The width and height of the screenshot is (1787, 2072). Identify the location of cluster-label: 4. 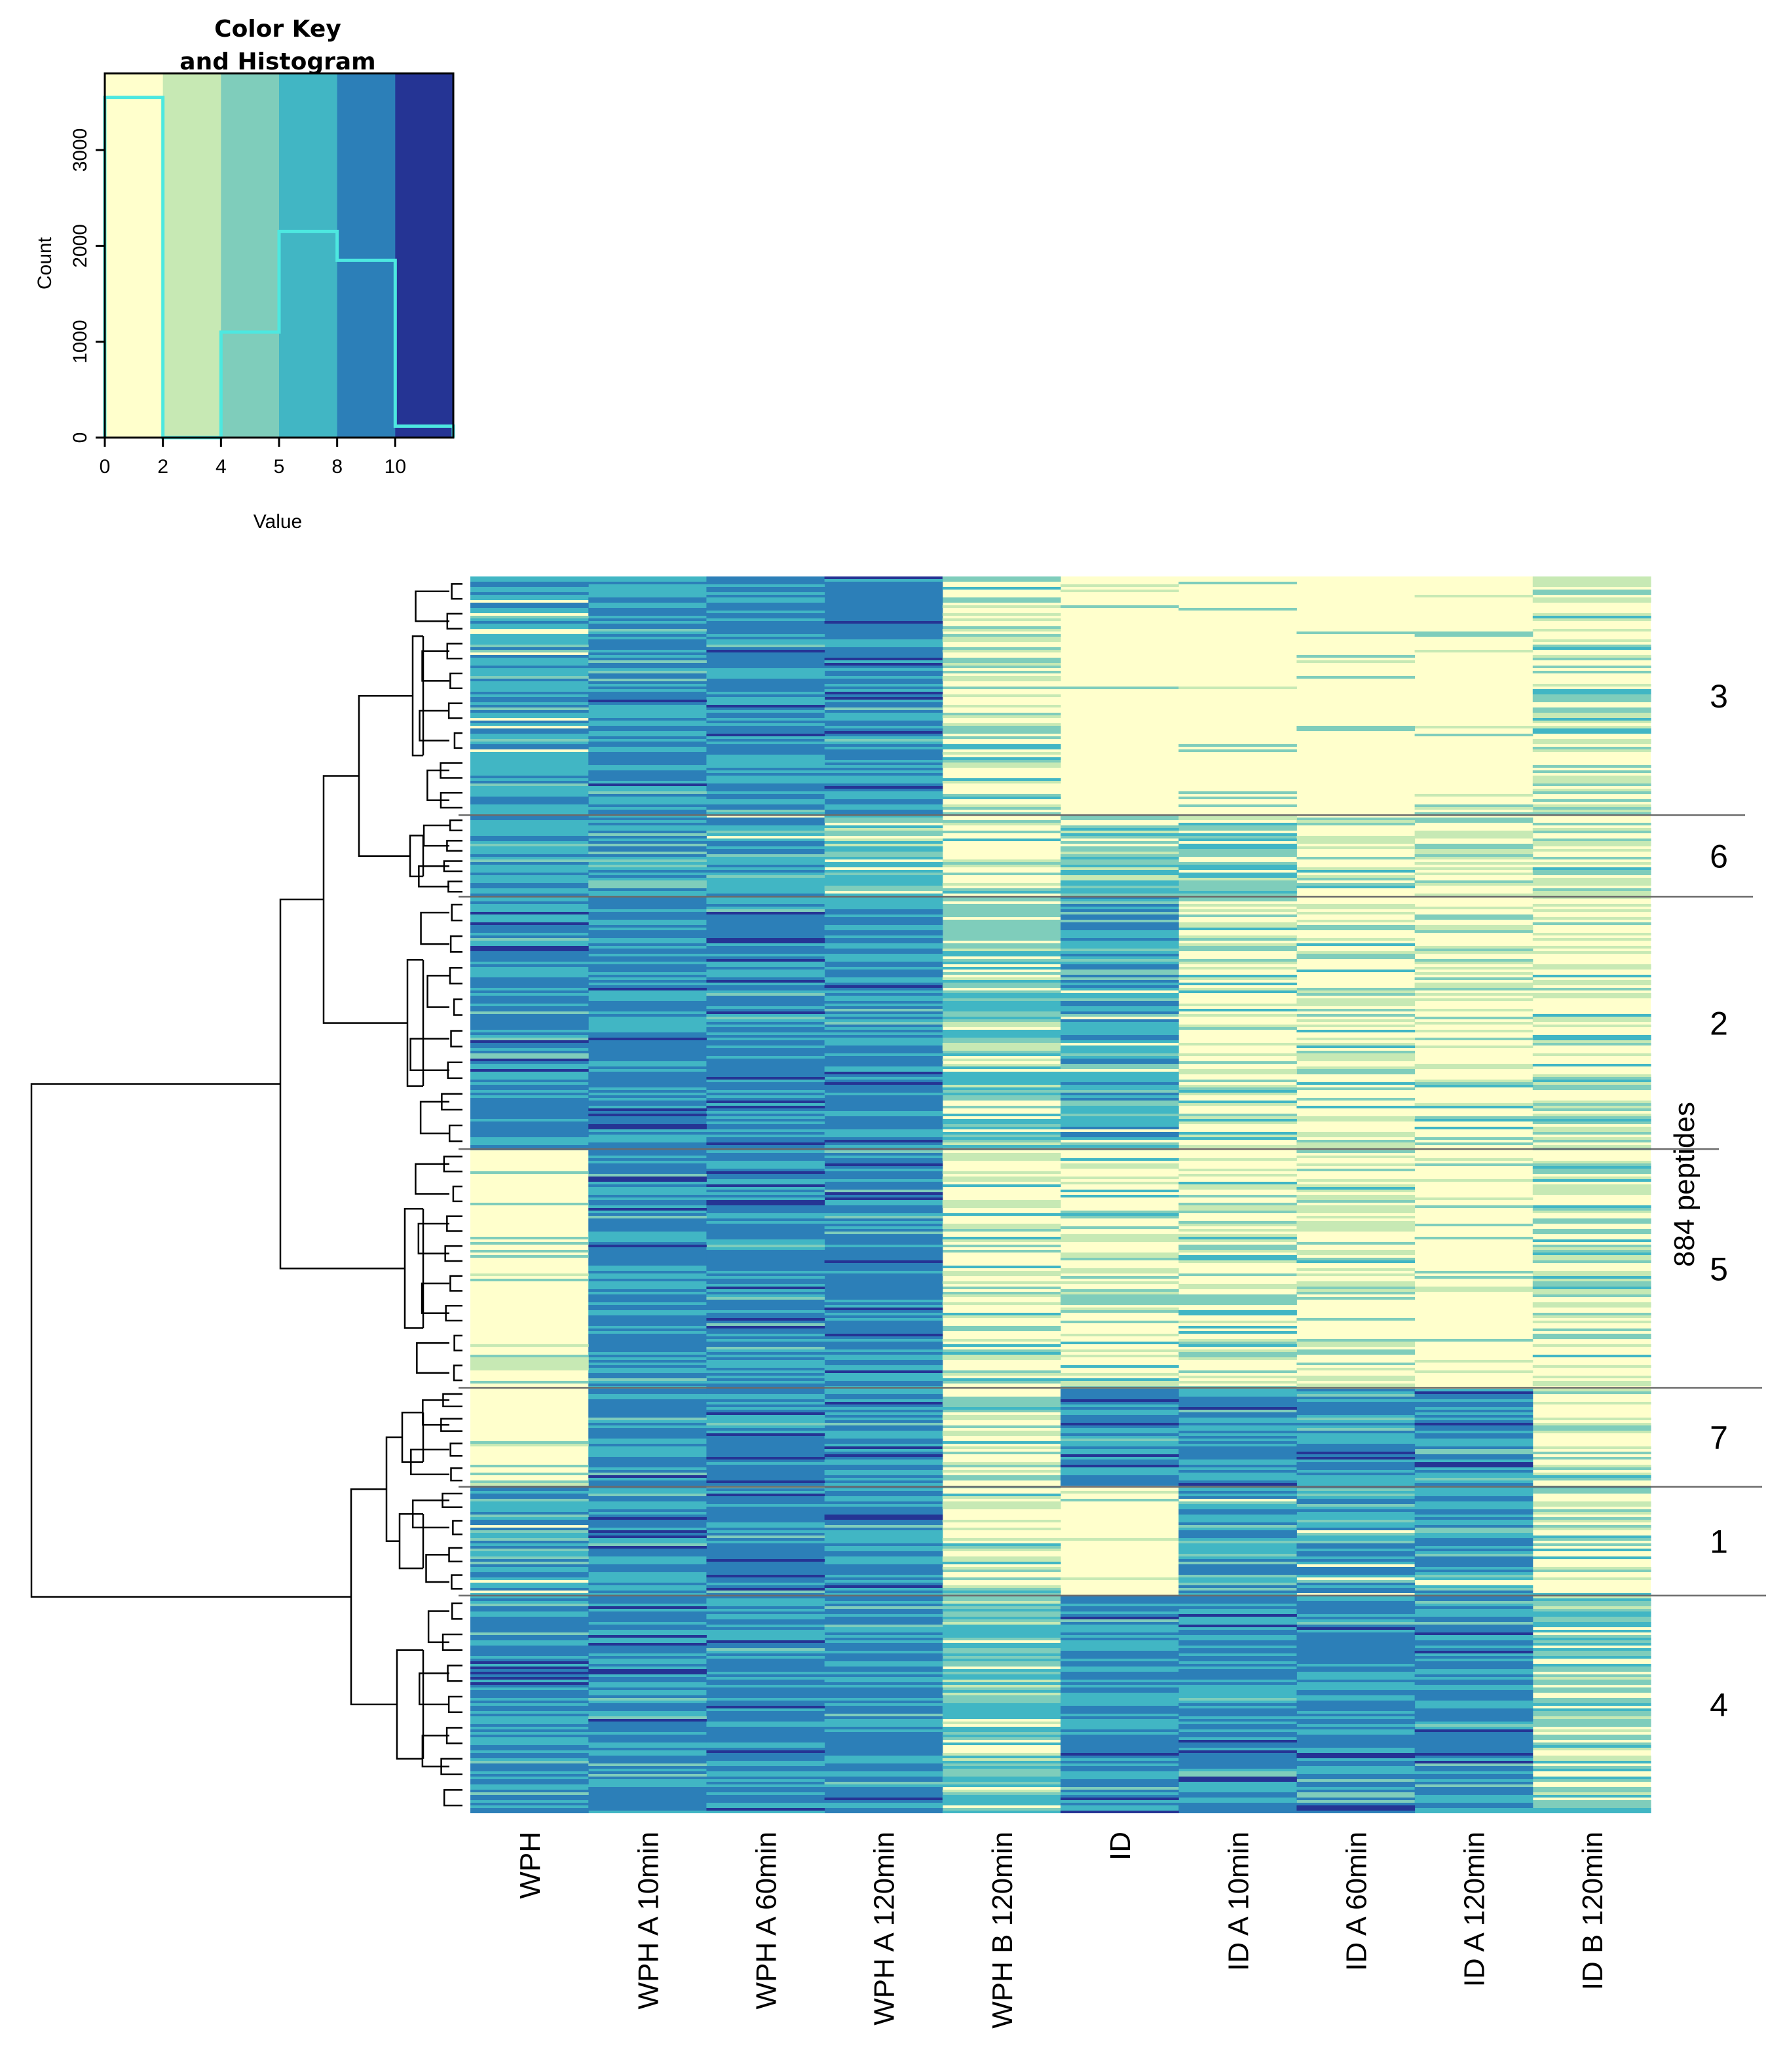
(1719, 1705).